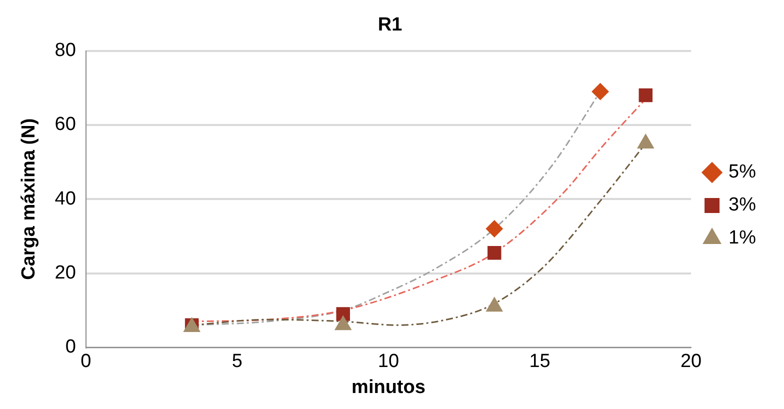 This screenshot has width=784, height=409. I want to click on x-tick-label: 20, so click(691, 361).